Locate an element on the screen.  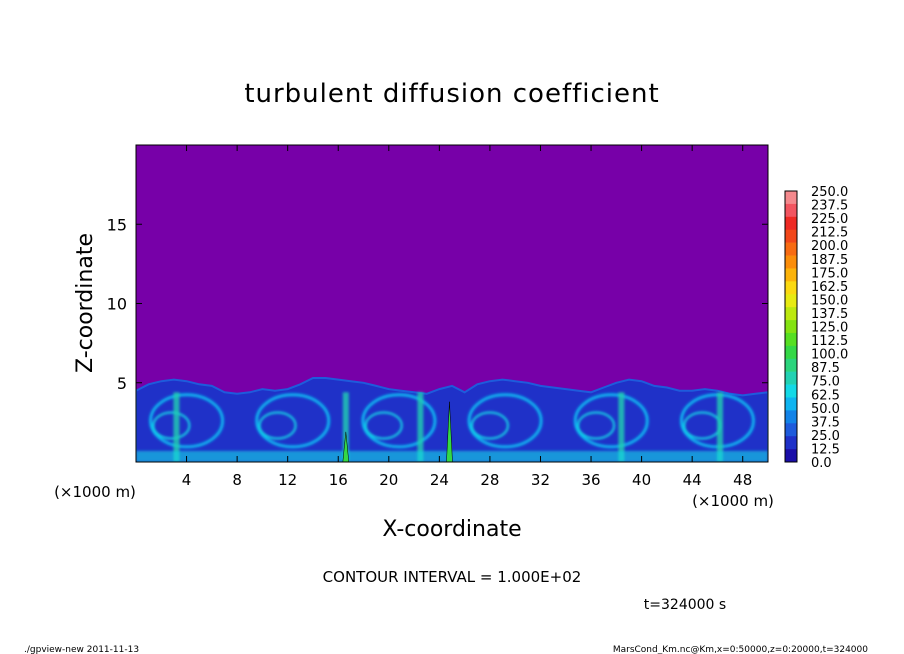
x-tick-label: 8 is located at coordinates (237, 480).